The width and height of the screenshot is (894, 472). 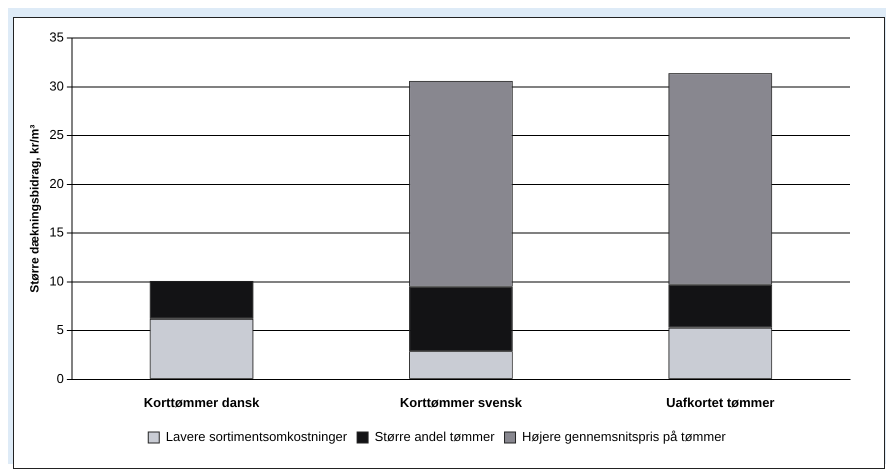 What do you see at coordinates (624, 436) in the screenshot?
I see `legend-label: Højere gennemsnitspris på tømmer` at bounding box center [624, 436].